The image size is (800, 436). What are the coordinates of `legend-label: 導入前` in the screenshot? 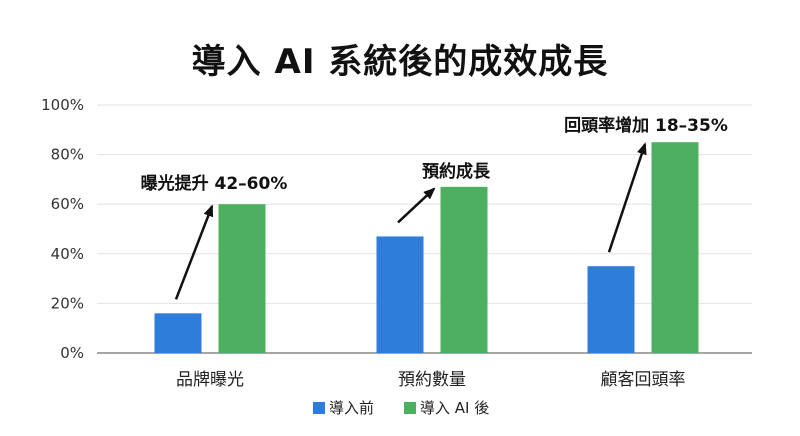 It's located at (351, 408).